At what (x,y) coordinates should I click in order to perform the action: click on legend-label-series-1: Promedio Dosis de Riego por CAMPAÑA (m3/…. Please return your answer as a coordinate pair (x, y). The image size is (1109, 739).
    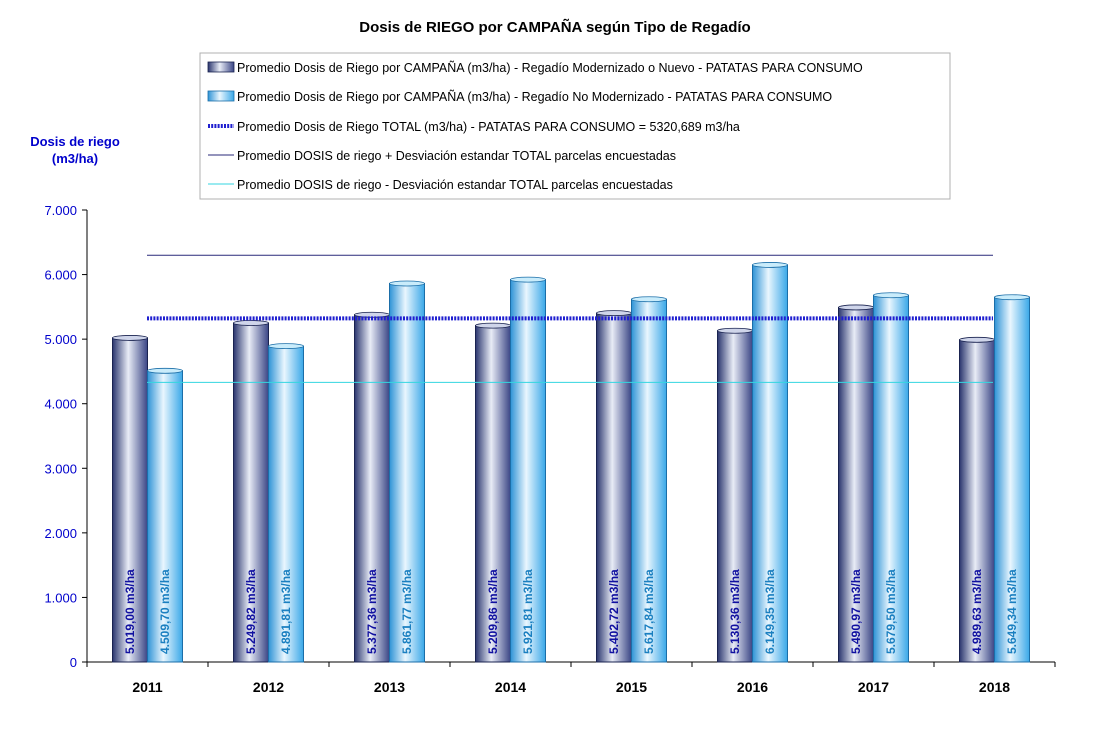
    Looking at the image, I should click on (550, 68).